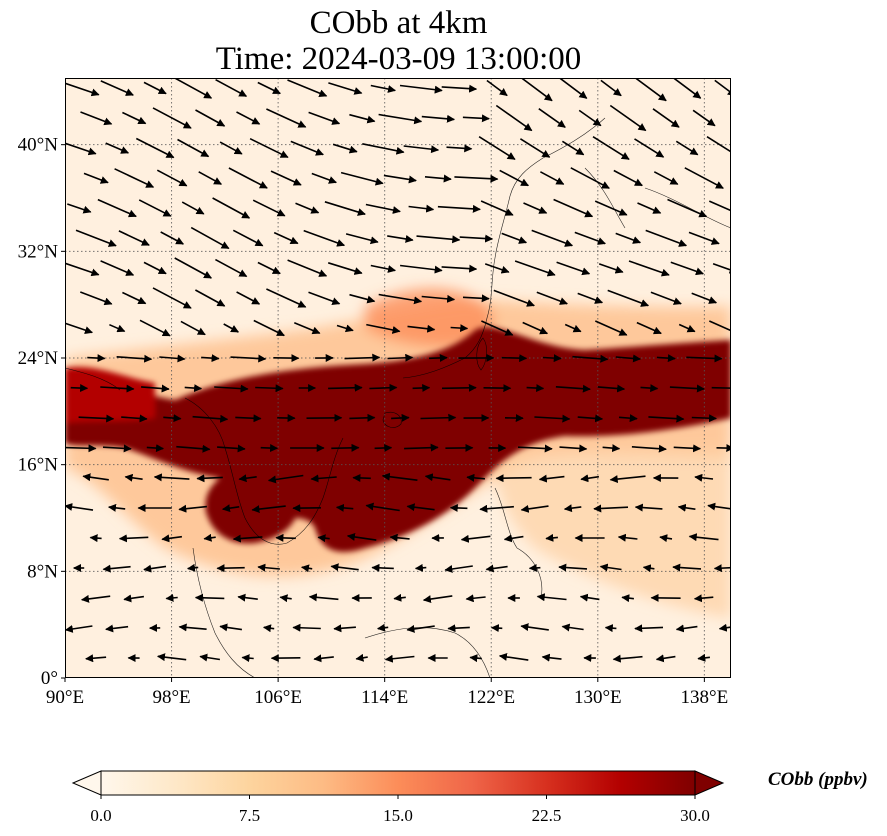  Describe the element at coordinates (695, 815) in the screenshot. I see `colorbar-tick-label: 30.0` at that location.